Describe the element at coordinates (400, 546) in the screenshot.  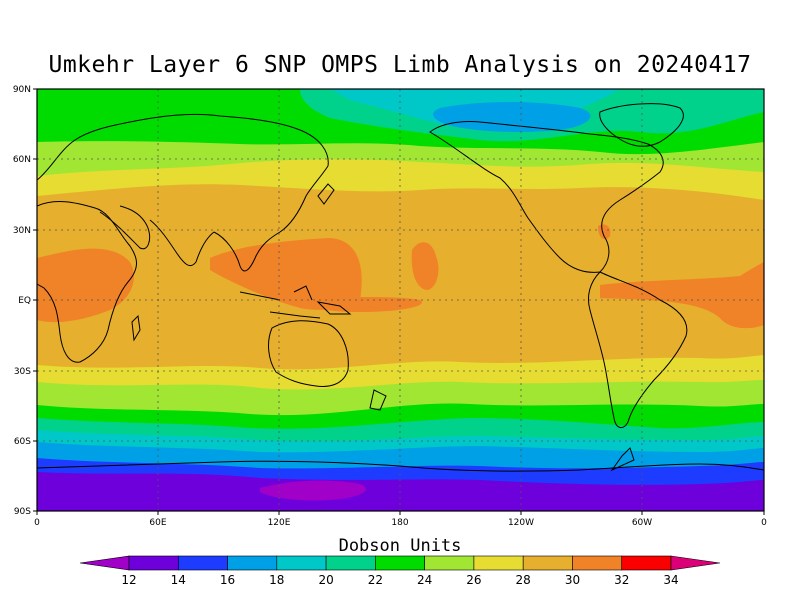
I see `colorbar-title: Dobson Units` at that location.